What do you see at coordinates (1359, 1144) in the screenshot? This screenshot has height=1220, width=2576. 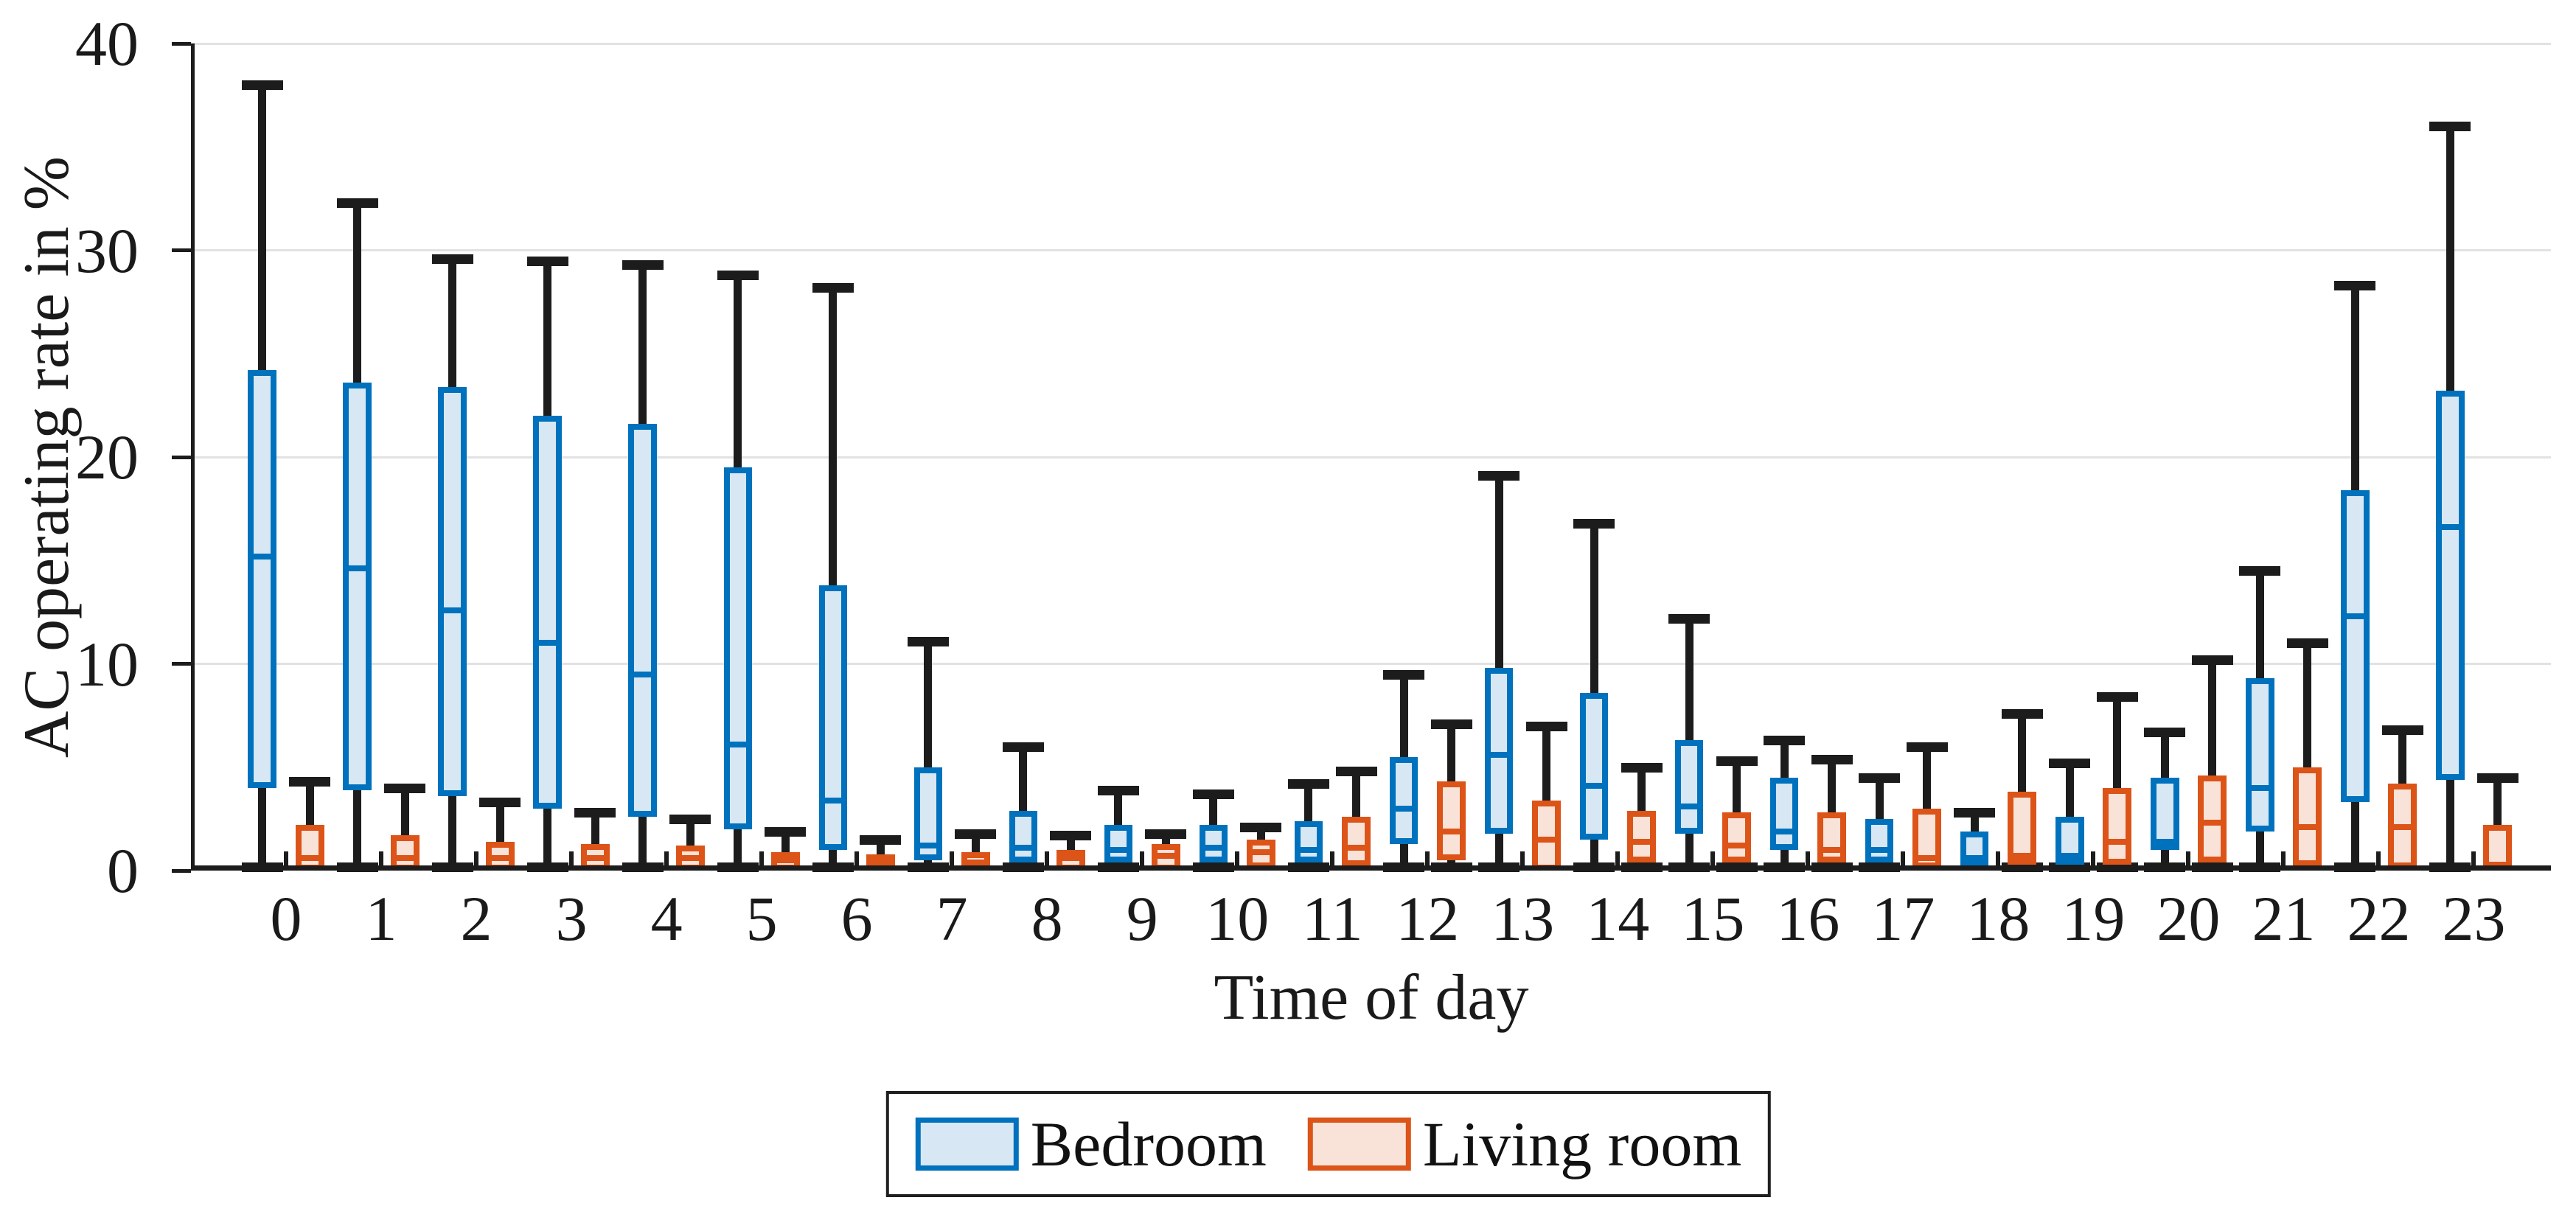 I see `living-room-swatch-icon` at bounding box center [1359, 1144].